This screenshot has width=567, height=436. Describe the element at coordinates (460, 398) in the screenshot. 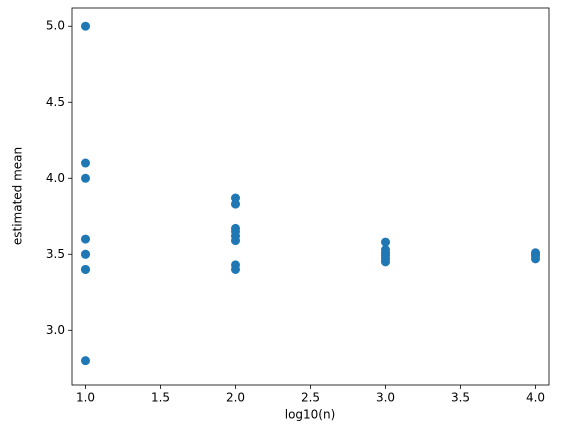

I see `x-tick-label: 3.5` at that location.